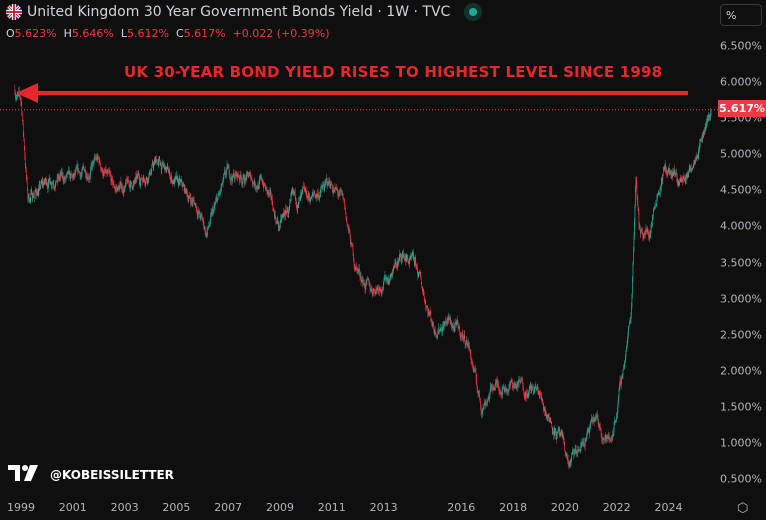 The width and height of the screenshot is (766, 520). Describe the element at coordinates (741, 15) in the screenshot. I see `unit-selector: %` at that location.